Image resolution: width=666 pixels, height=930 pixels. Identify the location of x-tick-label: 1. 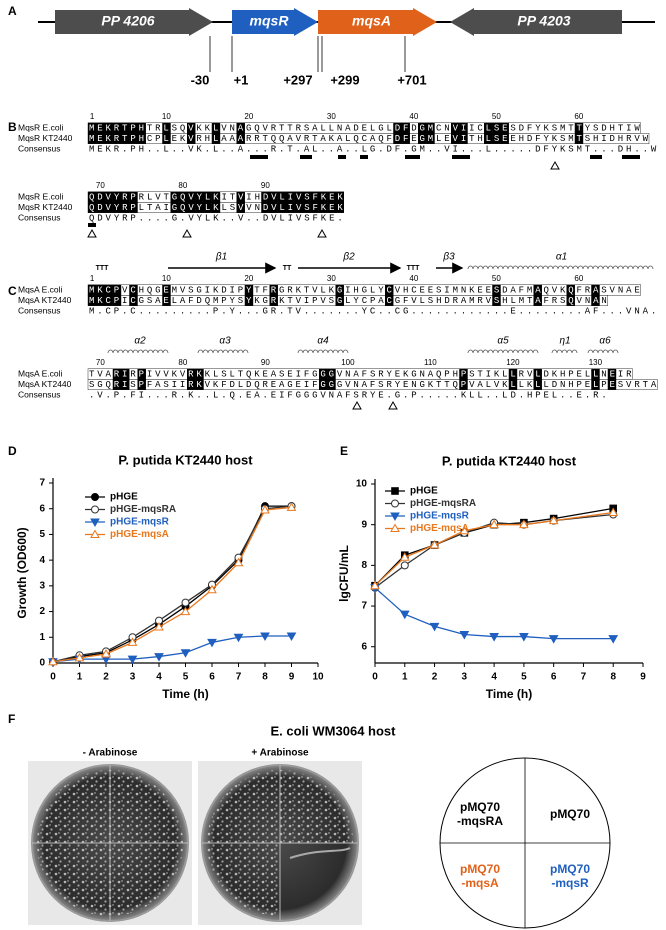
(405, 677).